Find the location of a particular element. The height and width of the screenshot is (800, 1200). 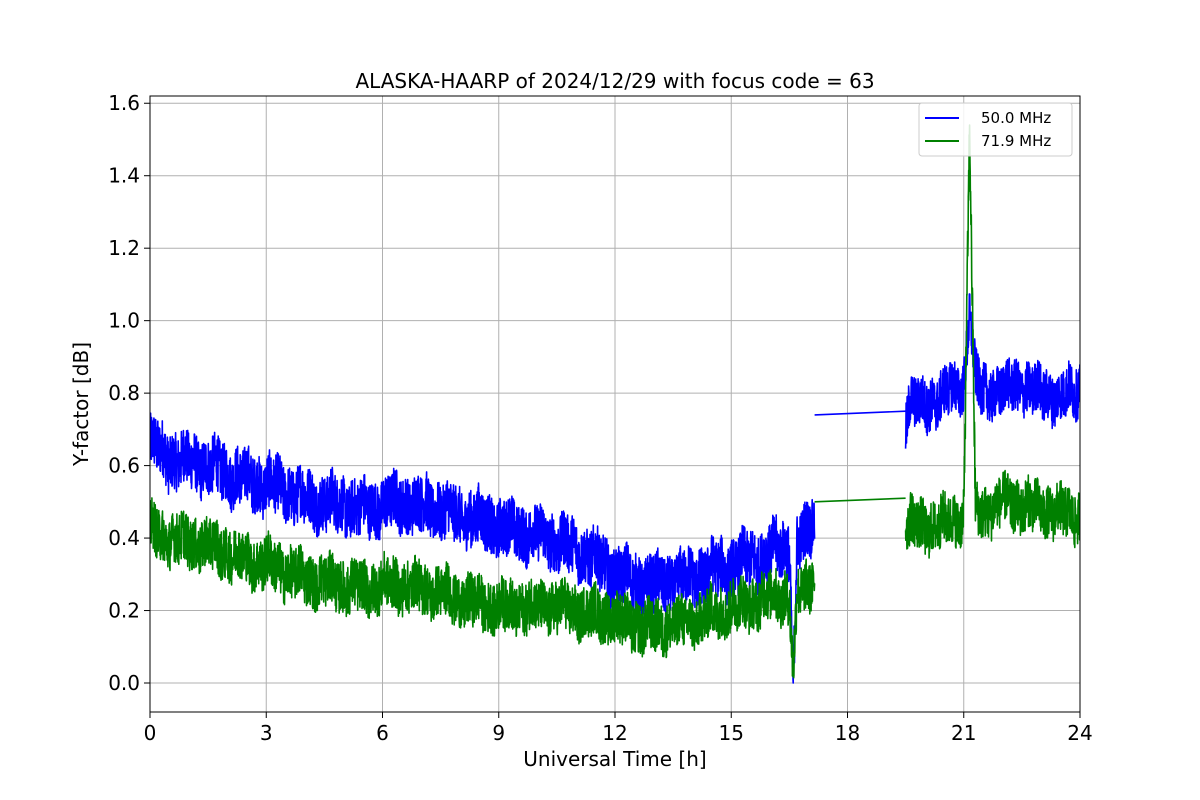

x-tick-label: 15 is located at coordinates (731, 733).